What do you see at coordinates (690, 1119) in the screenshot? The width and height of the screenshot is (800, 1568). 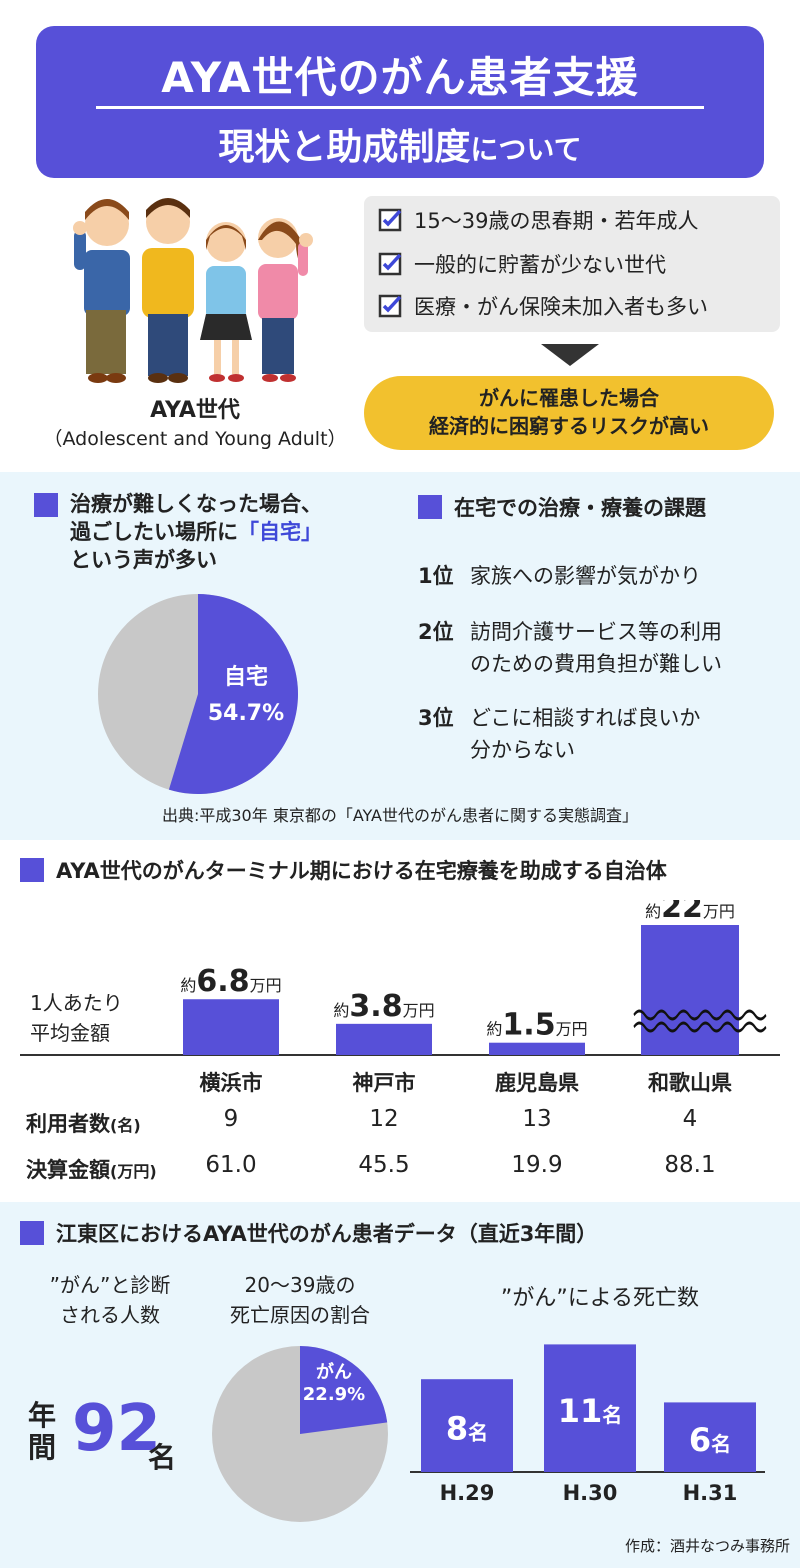 I see `users-cell: 4` at bounding box center [690, 1119].